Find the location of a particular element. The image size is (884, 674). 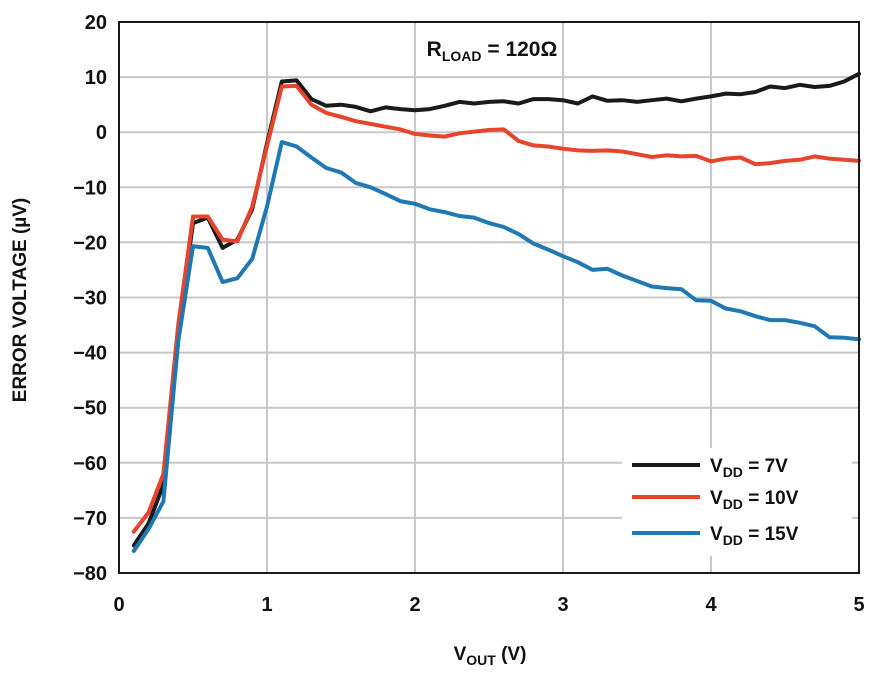

legend-label-3: VDD = 15V is located at coordinates (754, 536).